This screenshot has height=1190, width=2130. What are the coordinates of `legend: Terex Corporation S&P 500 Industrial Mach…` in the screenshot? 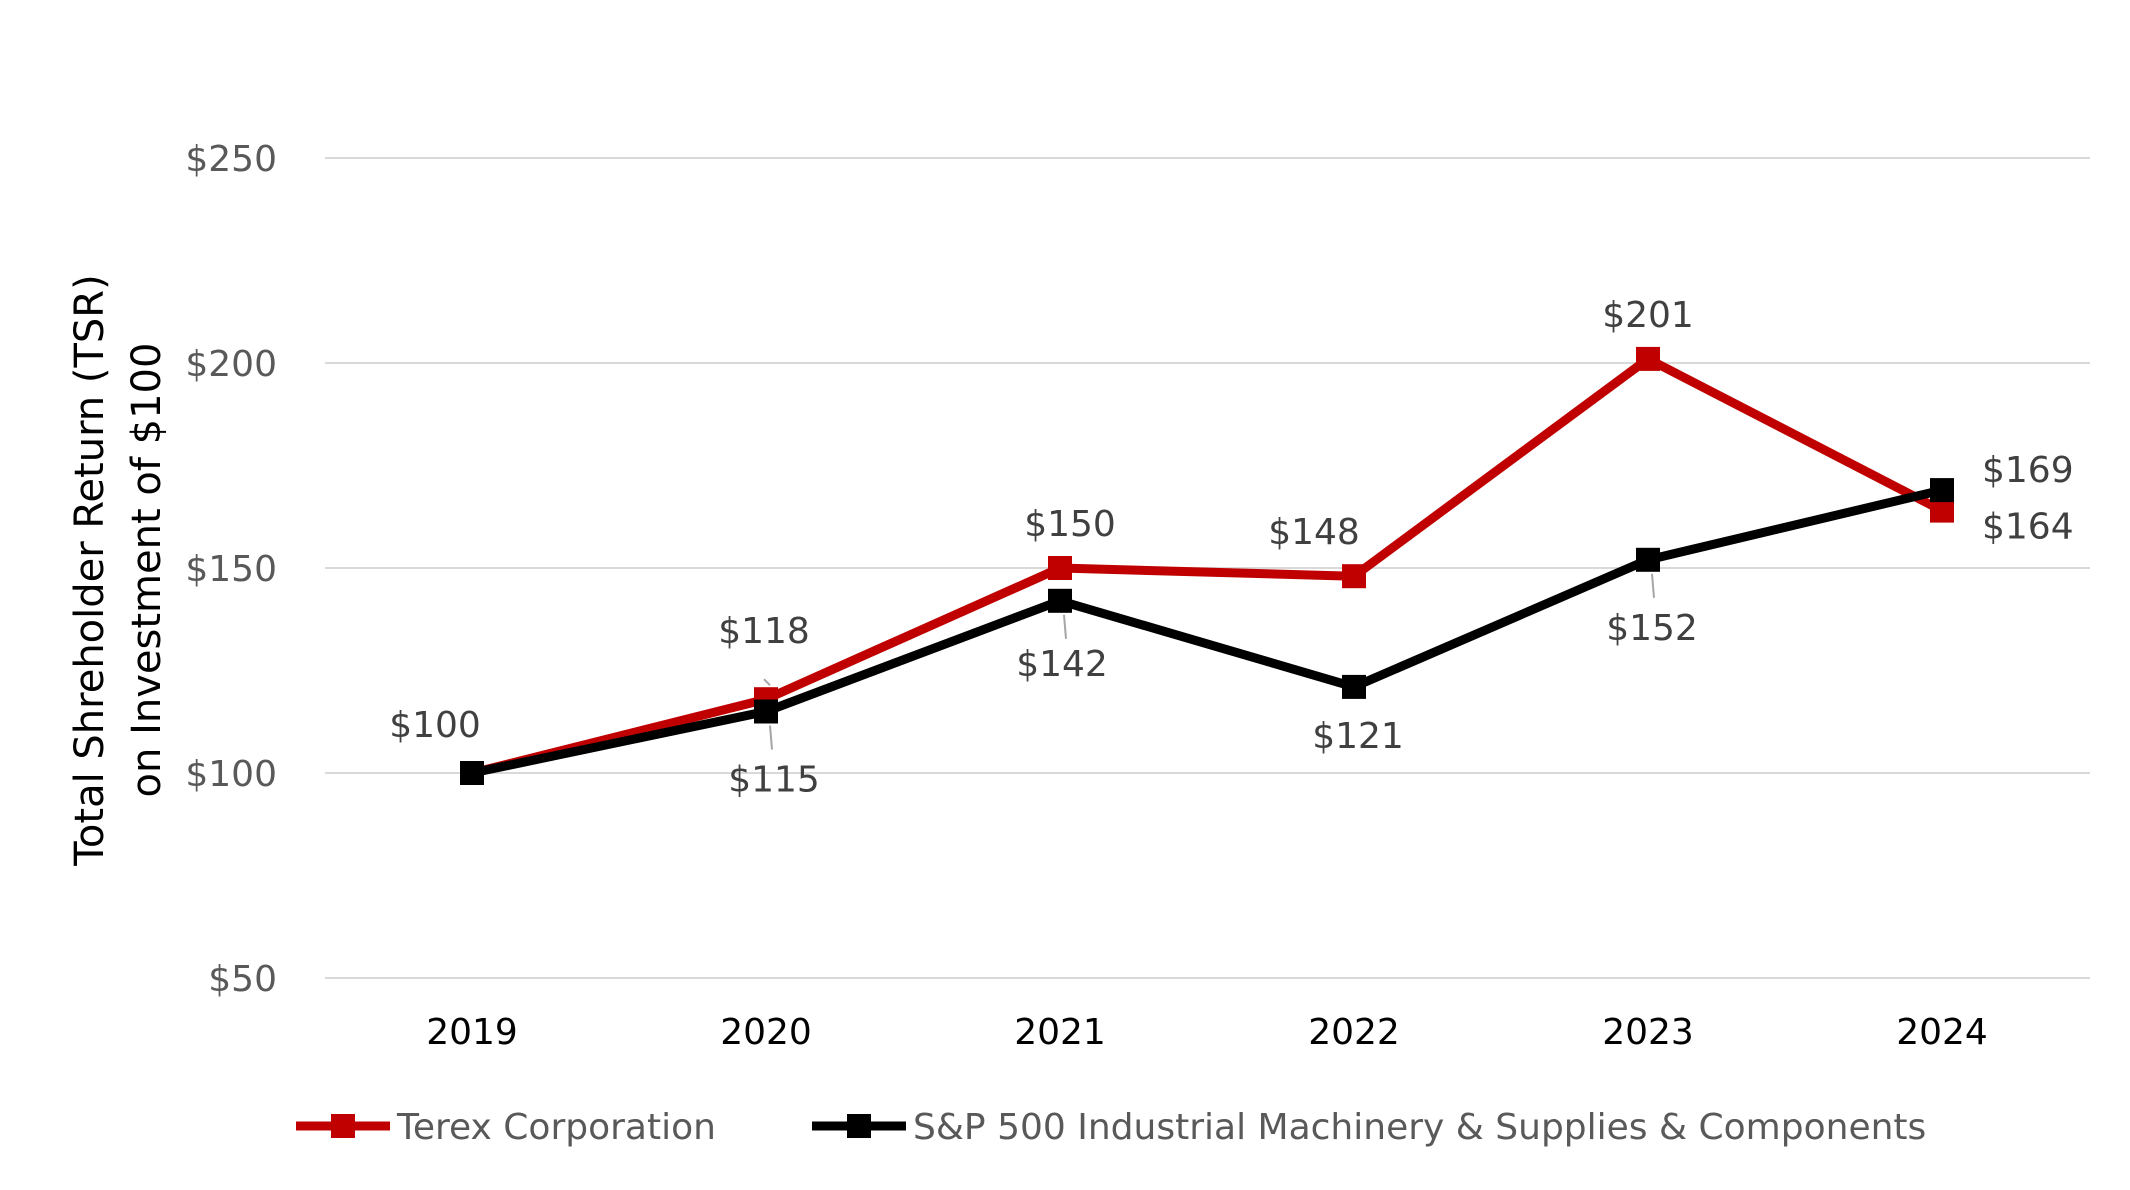 It's located at (1111, 1127).